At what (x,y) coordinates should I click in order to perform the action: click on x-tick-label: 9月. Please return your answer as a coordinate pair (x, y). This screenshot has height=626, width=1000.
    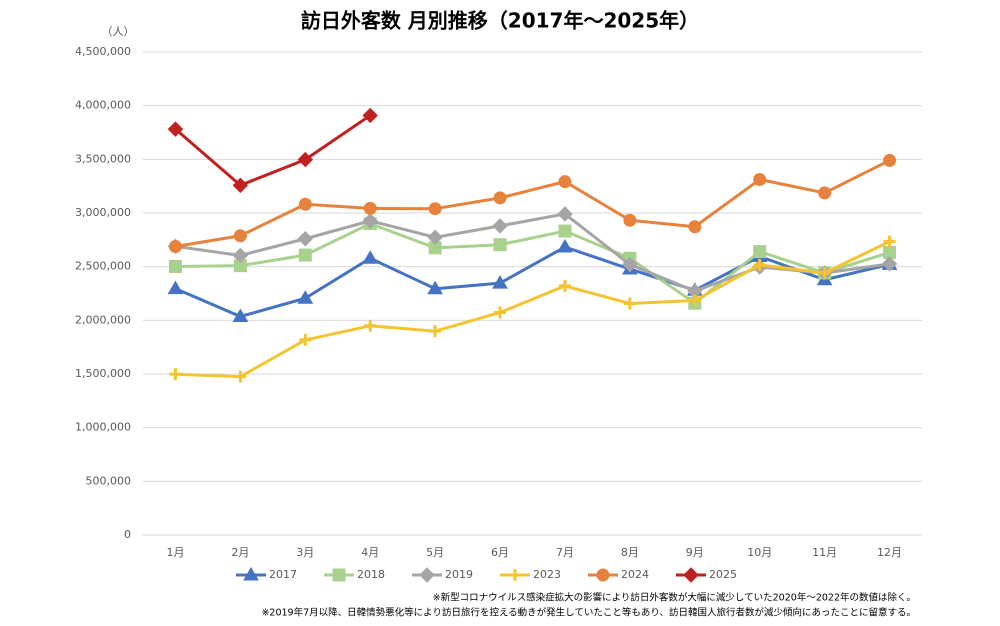
    Looking at the image, I should click on (695, 552).